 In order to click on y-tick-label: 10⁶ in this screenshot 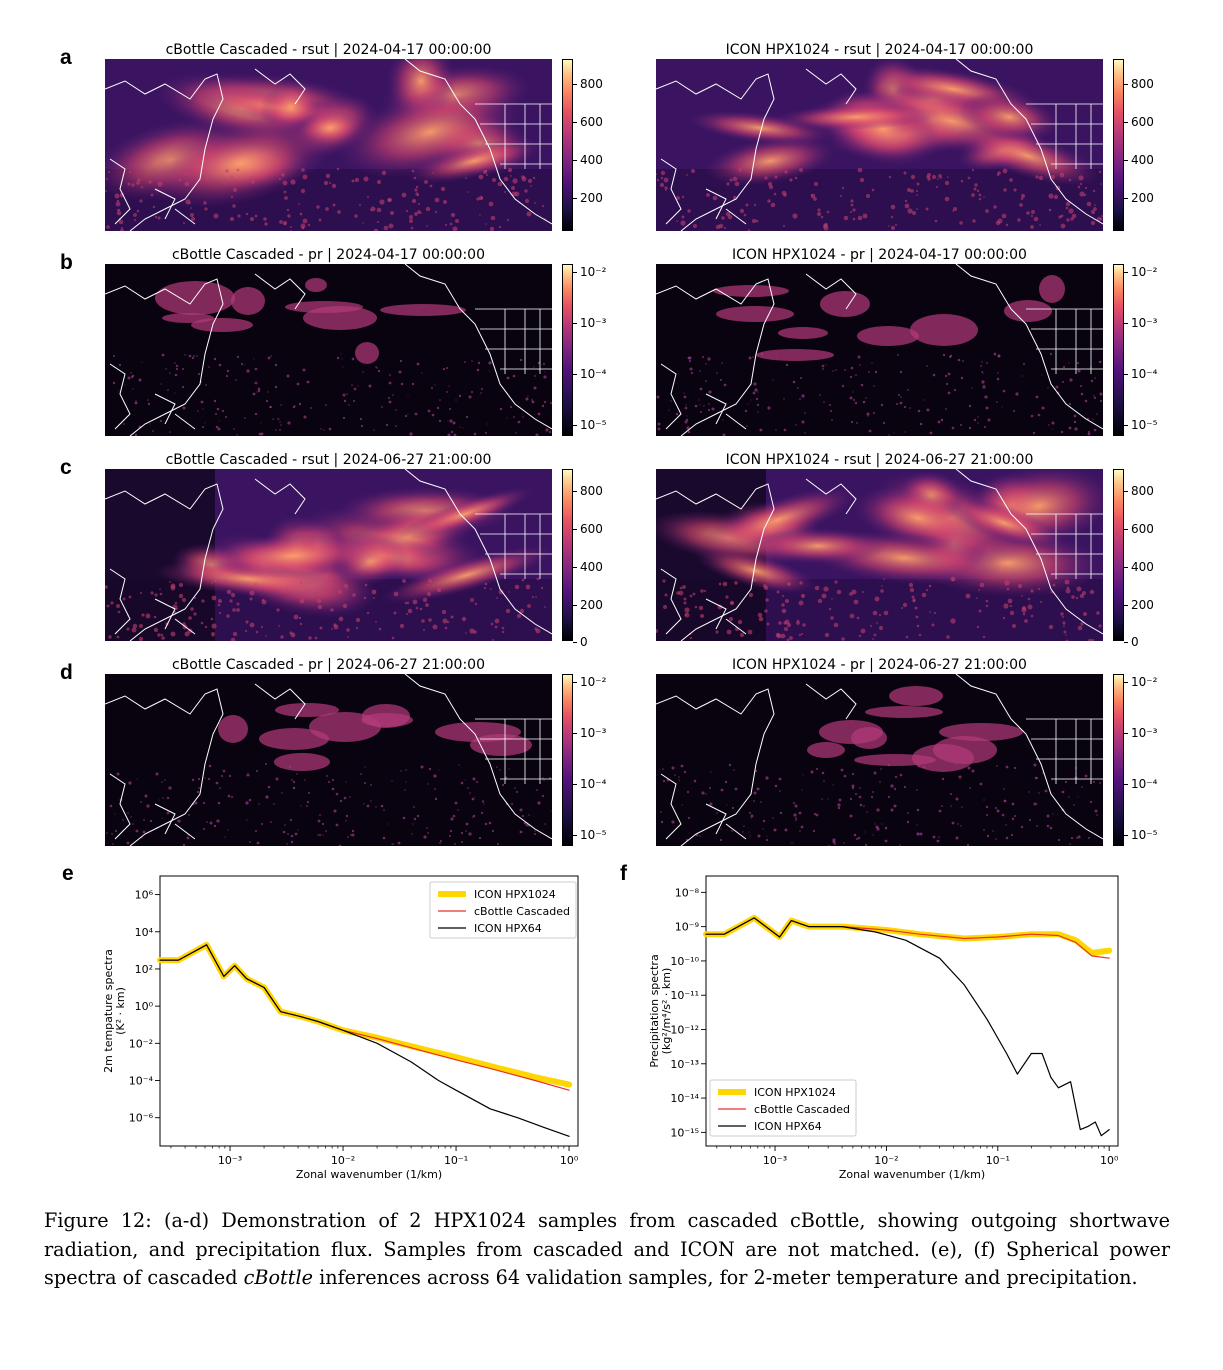, I will do `click(144, 895)`.